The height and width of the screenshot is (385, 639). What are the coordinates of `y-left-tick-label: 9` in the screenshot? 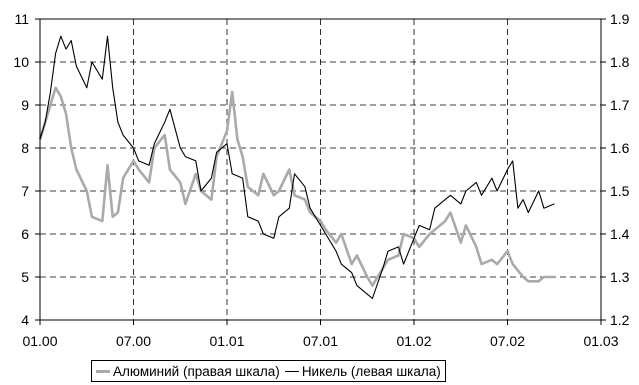 It's located at (25, 105).